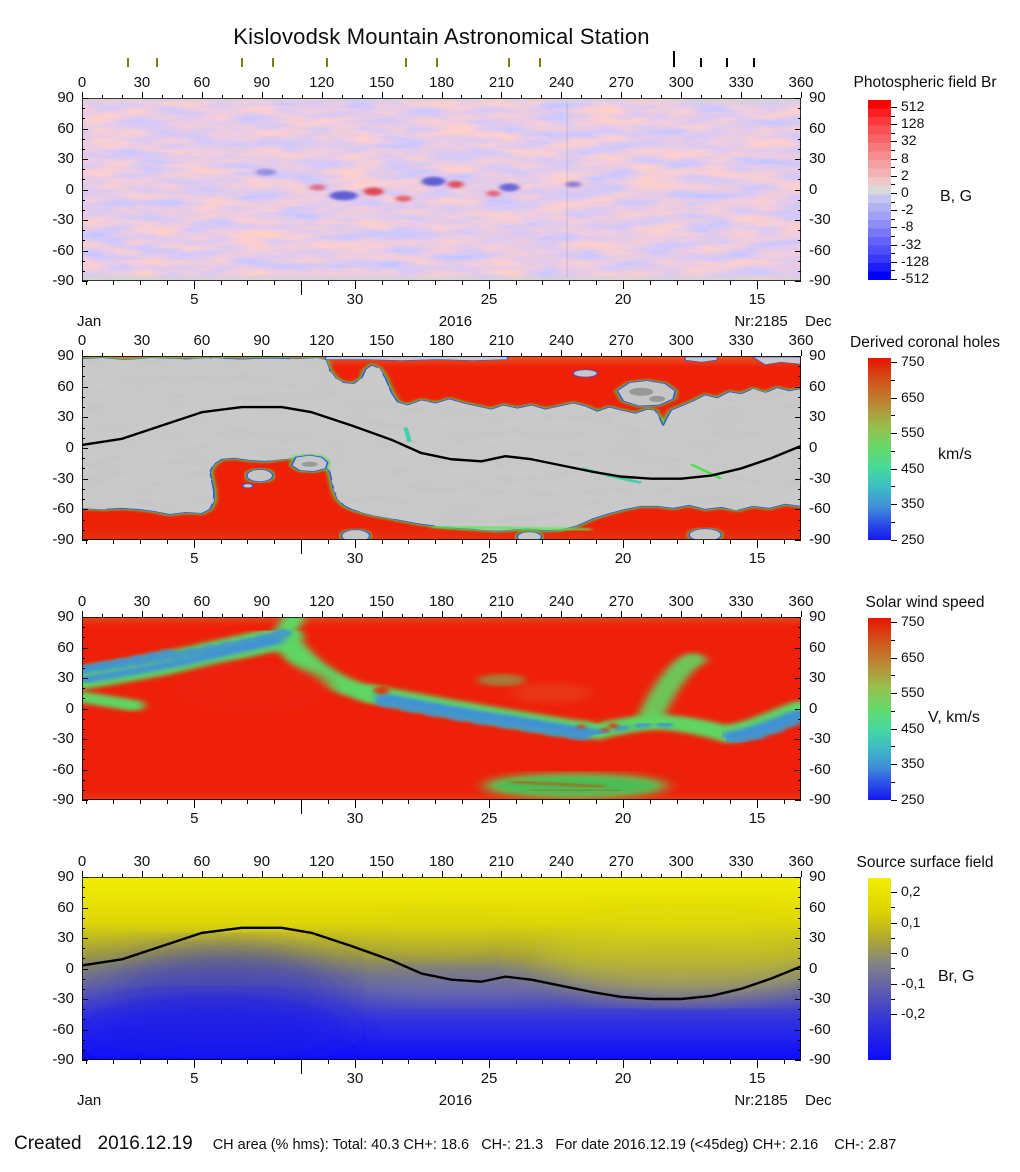 The width and height of the screenshot is (1020, 1172). I want to click on page-title: Kislovodsk Mountain Astronomical Station, so click(441, 36).